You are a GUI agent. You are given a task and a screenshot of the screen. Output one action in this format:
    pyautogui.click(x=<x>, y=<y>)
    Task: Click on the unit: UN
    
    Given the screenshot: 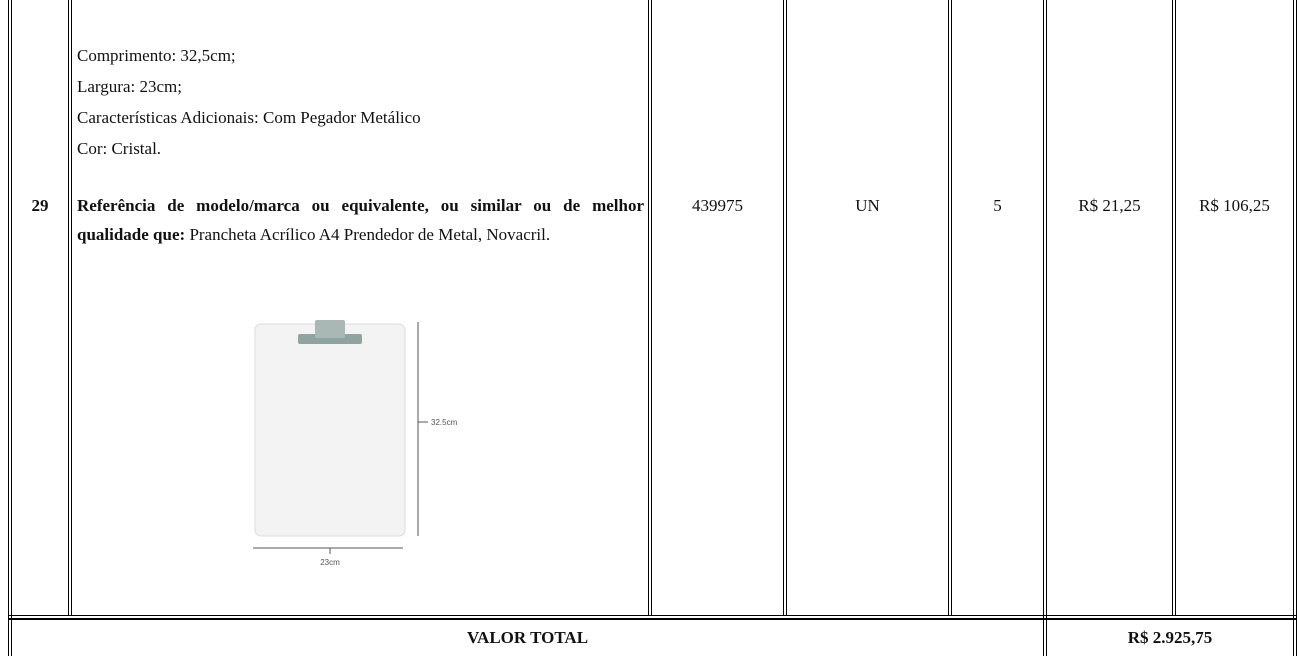 What is the action you would take?
    pyautogui.click(x=867, y=205)
    